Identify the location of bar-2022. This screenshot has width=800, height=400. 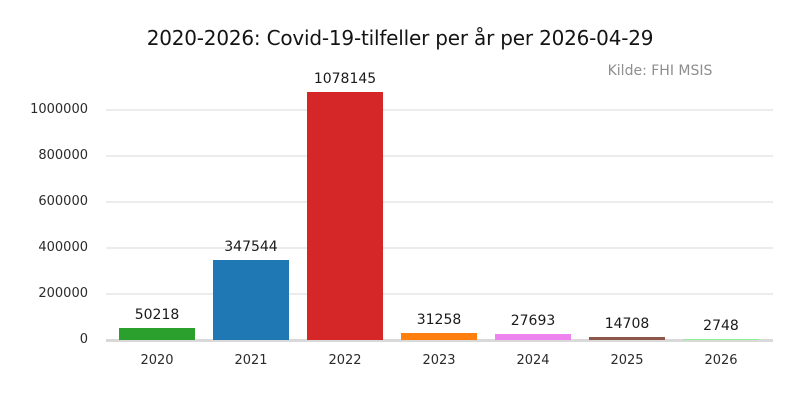
(345, 216).